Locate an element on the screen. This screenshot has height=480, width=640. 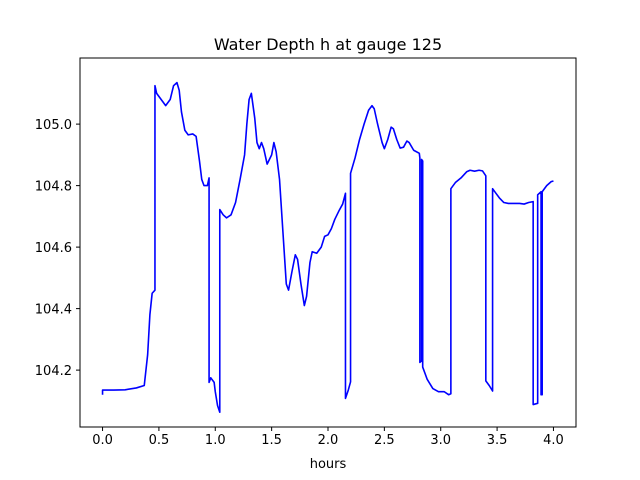
y-axis-ticks: 104.2 104.4 104.6 104.8 105.0 is located at coordinates (57, 248).